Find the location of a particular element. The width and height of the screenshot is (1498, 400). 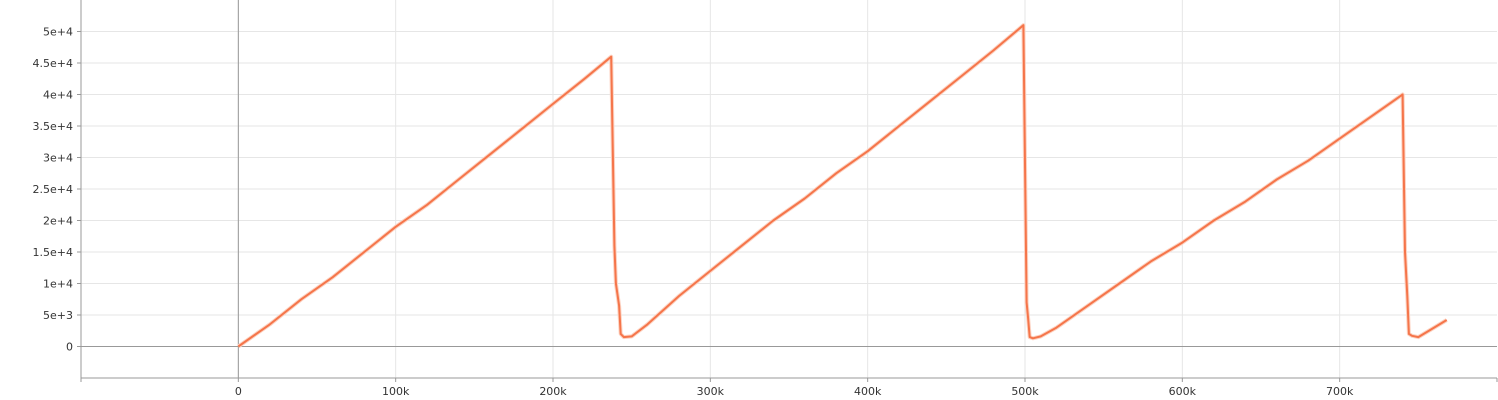

y-tick-label: 2e+4 is located at coordinates (58, 221).